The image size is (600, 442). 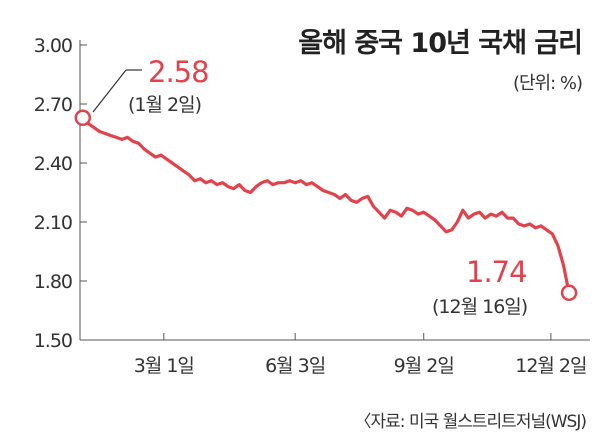 I want to click on start-value-label: 2.58, so click(x=178, y=72).